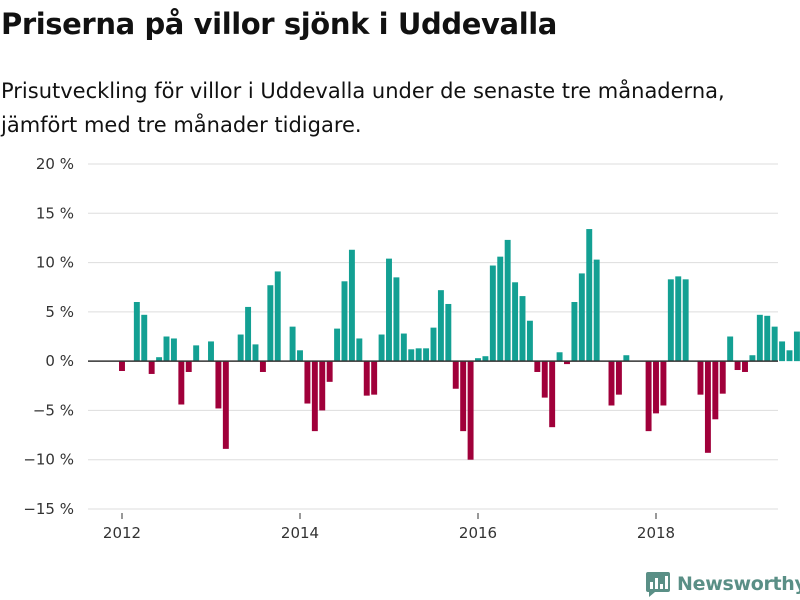 The image size is (800, 600). Describe the element at coordinates (48, 460) in the screenshot. I see `y-tick-label: −10 %` at that location.